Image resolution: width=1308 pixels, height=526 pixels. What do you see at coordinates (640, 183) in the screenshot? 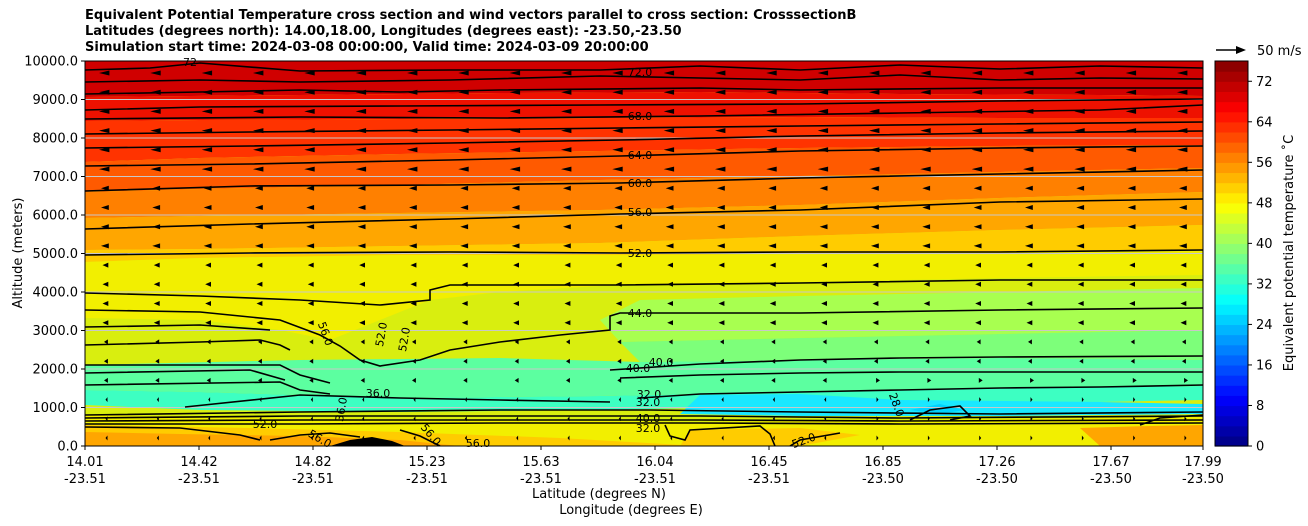
I see `contour-label: 60.0` at bounding box center [640, 183].